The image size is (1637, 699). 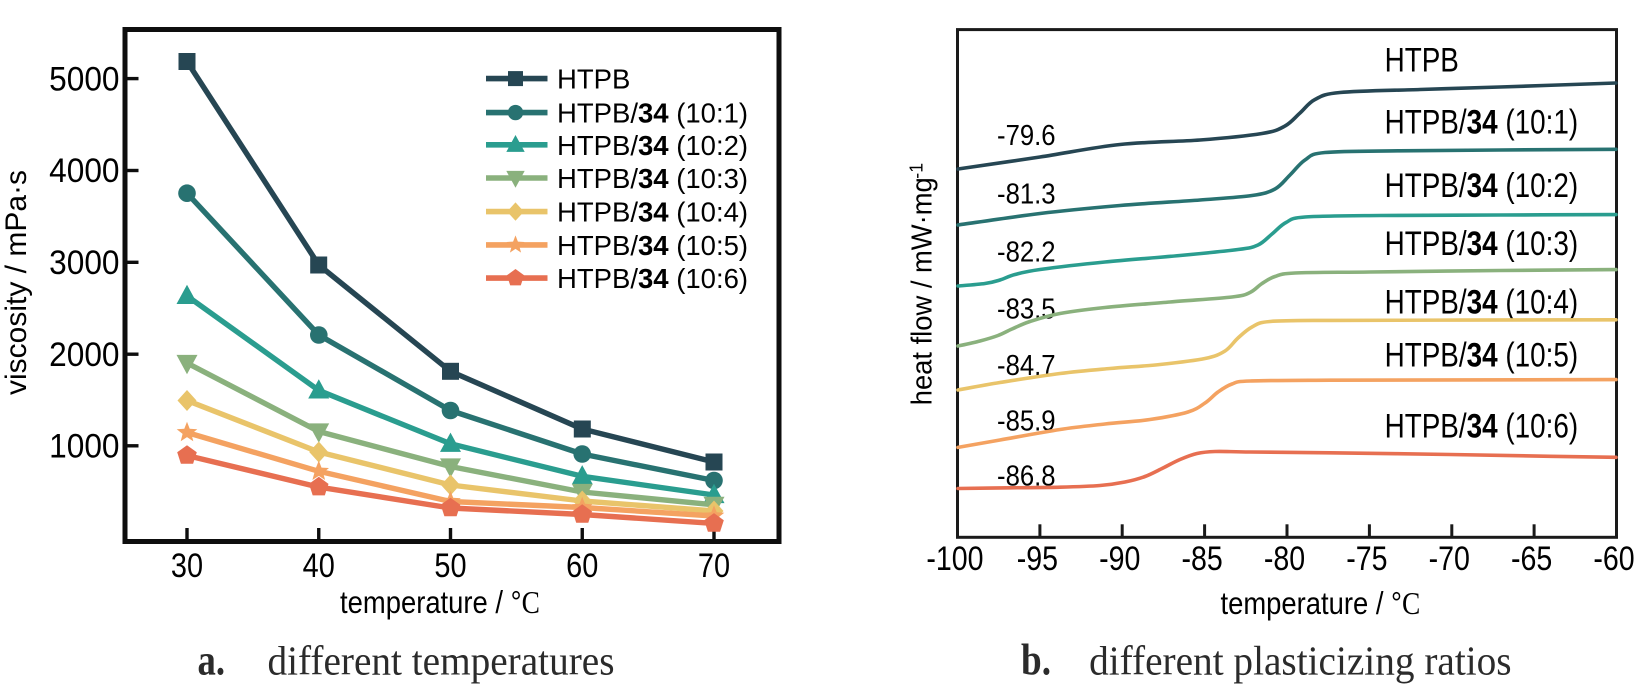 What do you see at coordinates (1036, 660) in the screenshot?
I see `svg-text: b.` at bounding box center [1036, 660].